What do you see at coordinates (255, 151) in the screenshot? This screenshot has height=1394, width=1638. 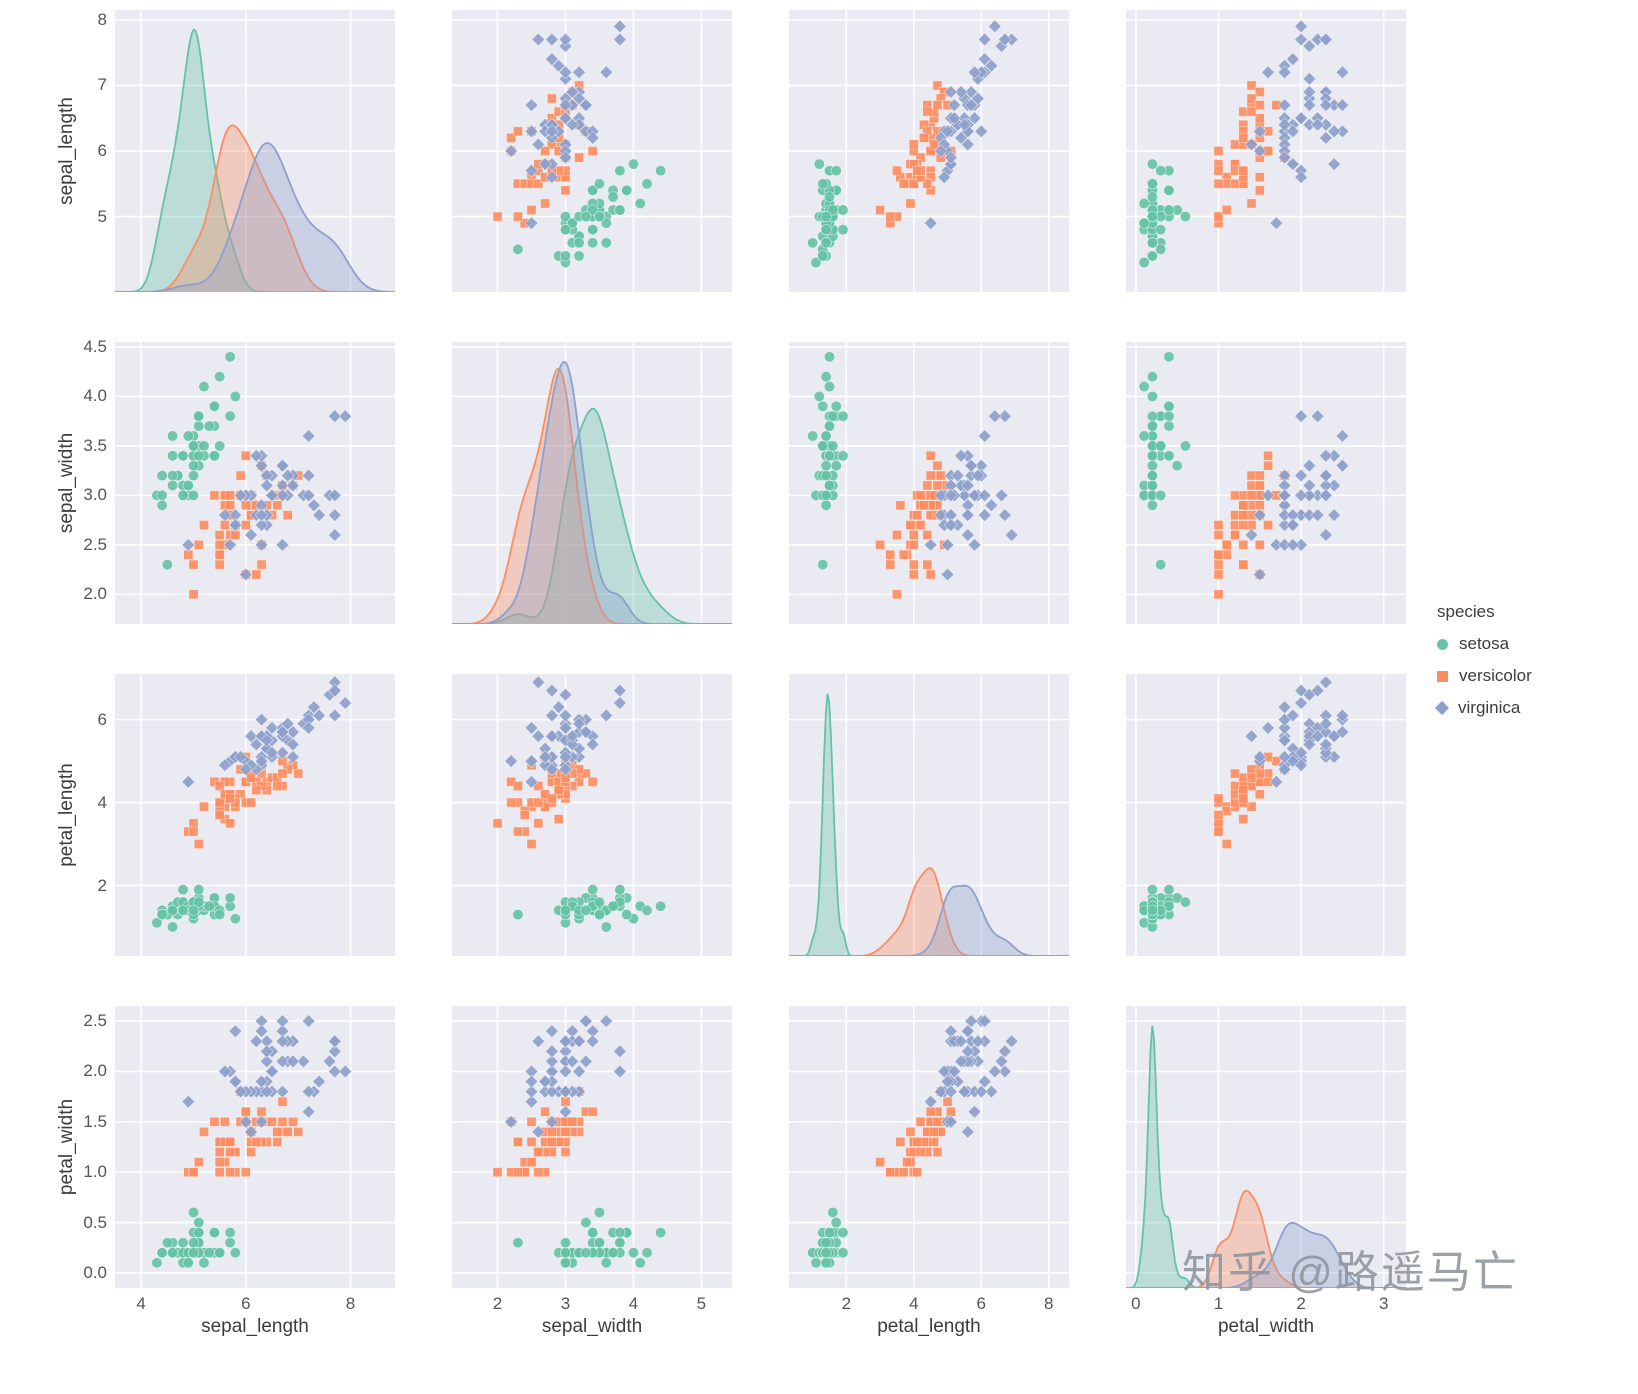 I see `kde-subplot-sepal_length` at bounding box center [255, 151].